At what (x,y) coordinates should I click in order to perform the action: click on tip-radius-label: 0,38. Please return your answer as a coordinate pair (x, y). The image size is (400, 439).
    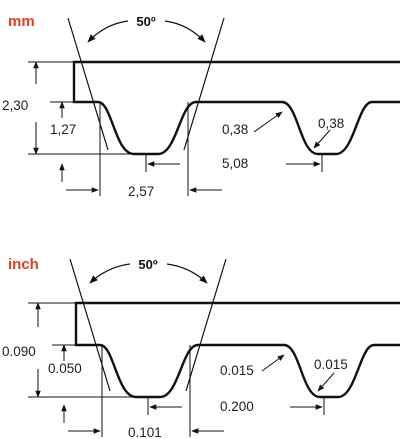
    Looking at the image, I should click on (331, 123).